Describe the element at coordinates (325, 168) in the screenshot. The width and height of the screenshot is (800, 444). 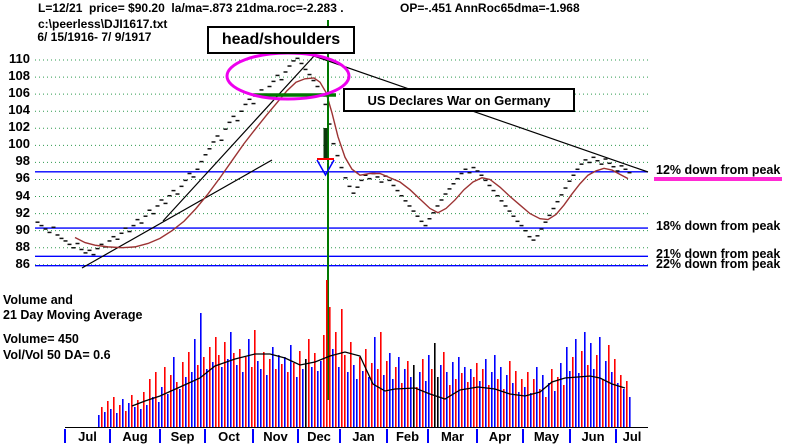
I see `down-arrow-head` at that location.